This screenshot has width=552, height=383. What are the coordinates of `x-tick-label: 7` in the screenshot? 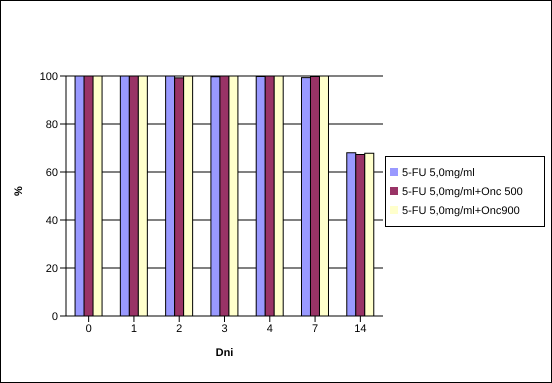 It's located at (315, 328).